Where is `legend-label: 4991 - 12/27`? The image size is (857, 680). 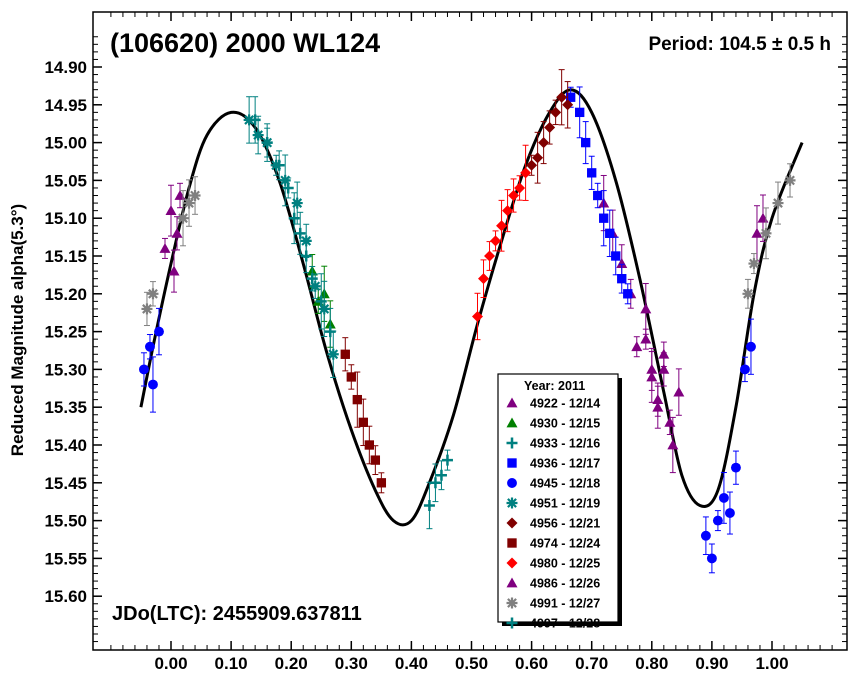
legend-label: 4991 - 12/27 is located at coordinates (565, 604).